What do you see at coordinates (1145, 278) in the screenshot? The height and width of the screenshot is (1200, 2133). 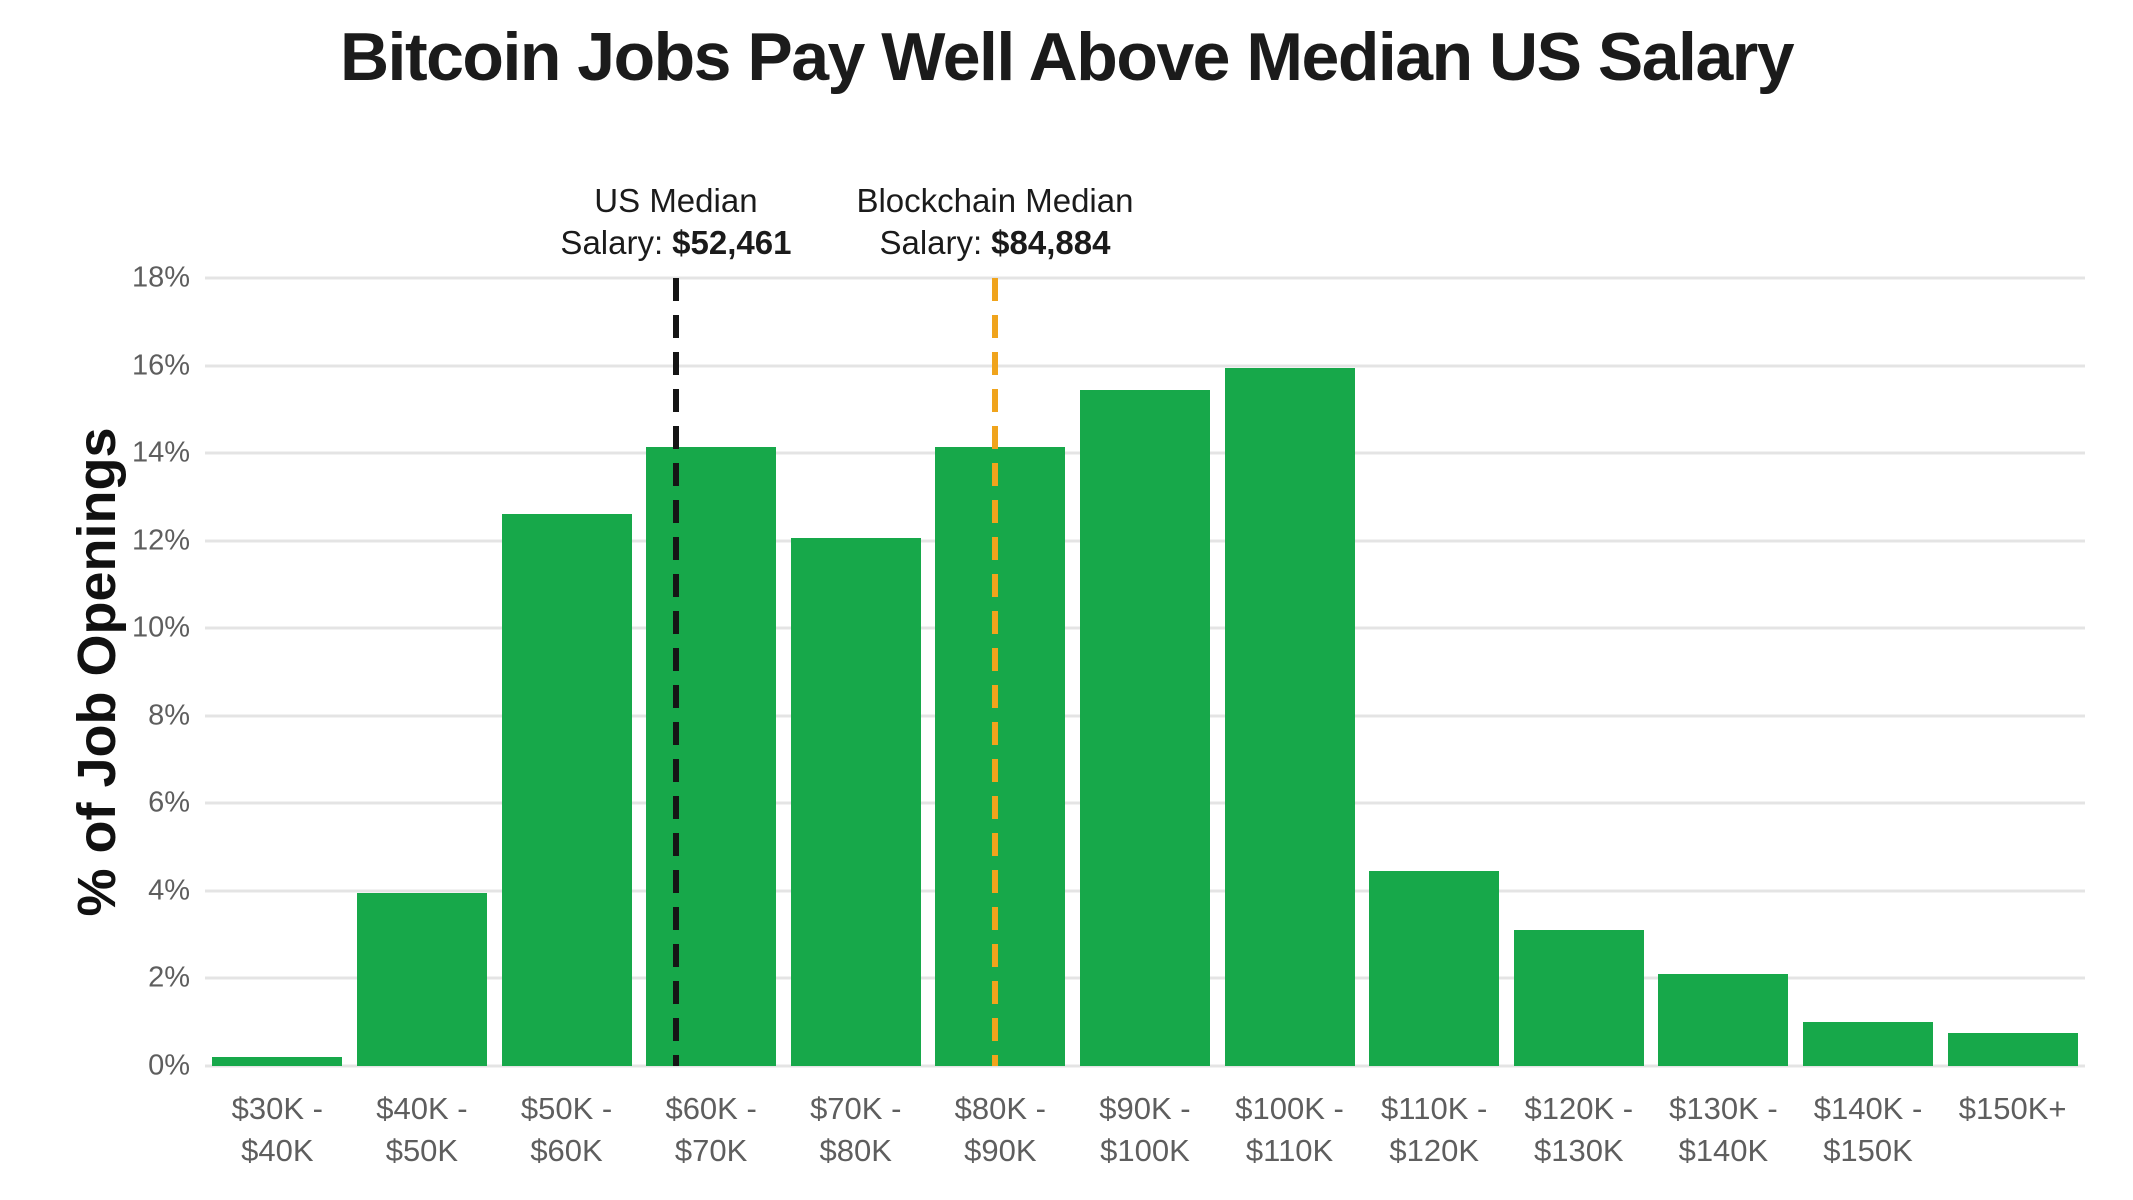 I see `gridline-18%` at bounding box center [1145, 278].